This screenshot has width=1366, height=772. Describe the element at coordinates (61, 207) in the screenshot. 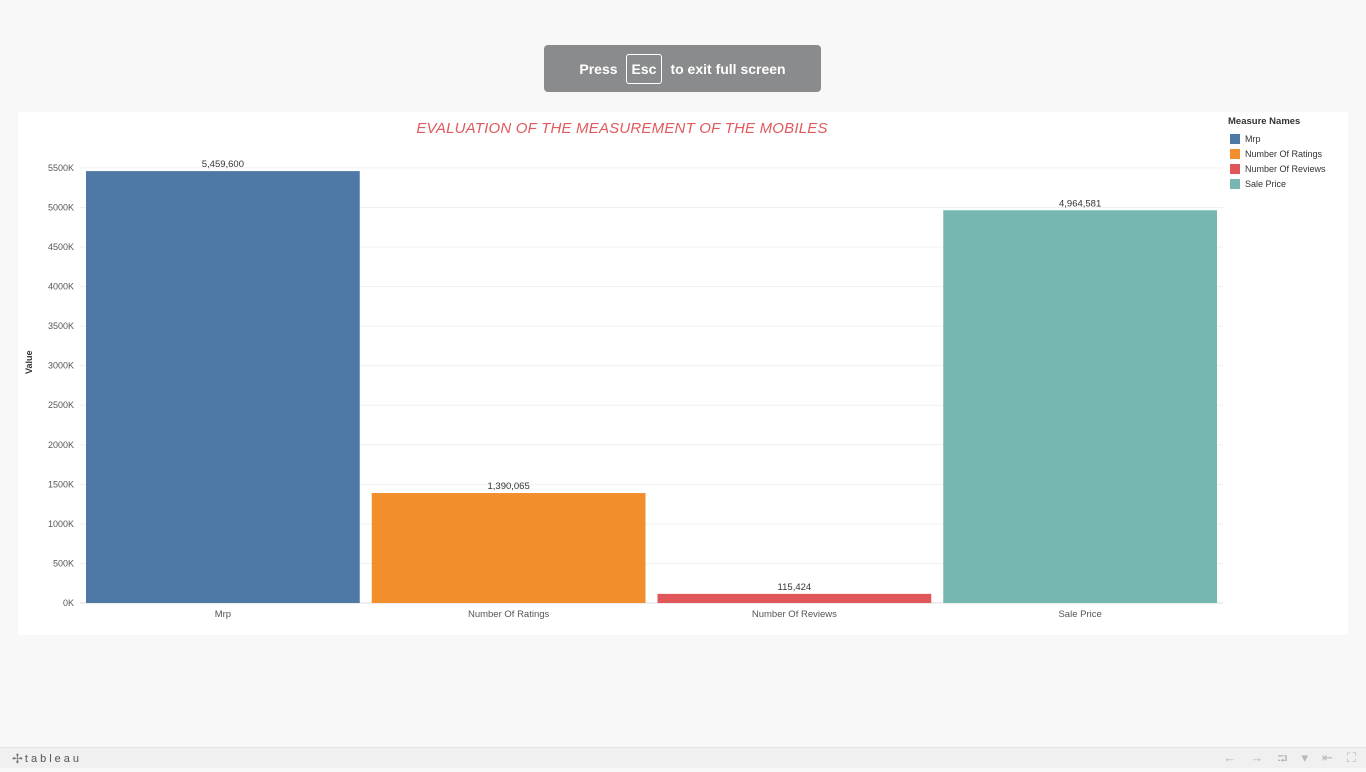

I see `y-tick-label: 5000K` at that location.